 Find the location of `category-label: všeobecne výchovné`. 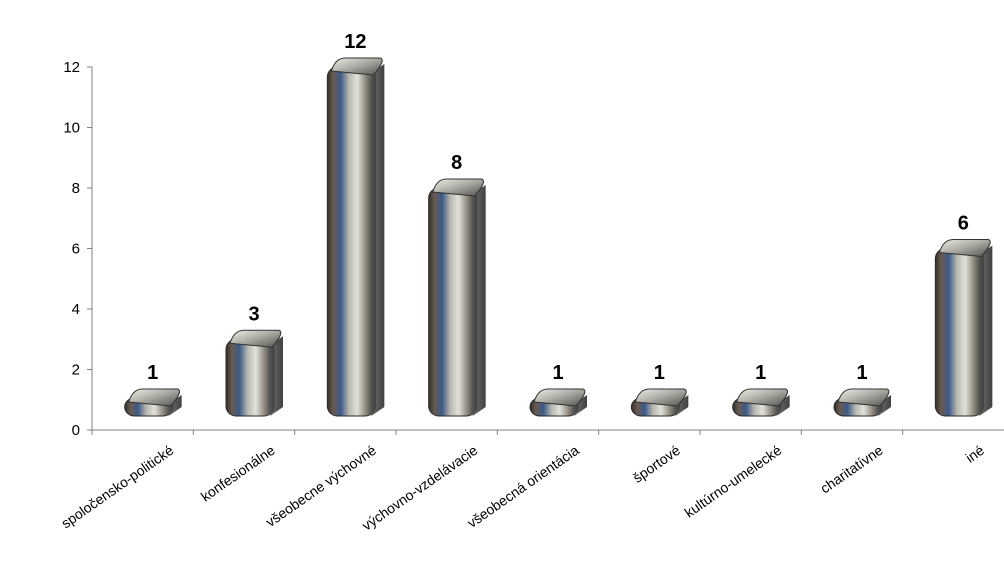

category-label: všeobecne výchovné is located at coordinates (321, 486).